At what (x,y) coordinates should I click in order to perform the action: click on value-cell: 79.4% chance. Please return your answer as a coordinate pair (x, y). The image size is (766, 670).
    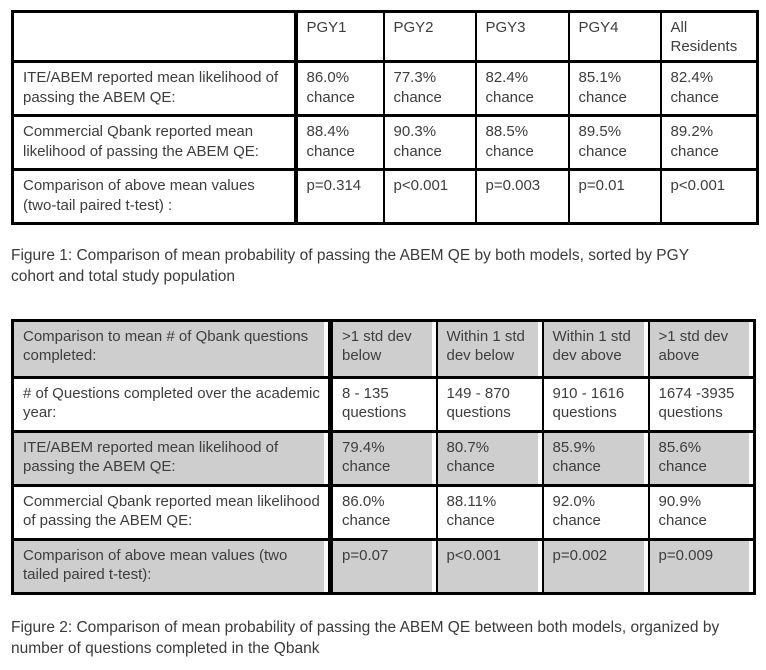
    Looking at the image, I should click on (383, 459).